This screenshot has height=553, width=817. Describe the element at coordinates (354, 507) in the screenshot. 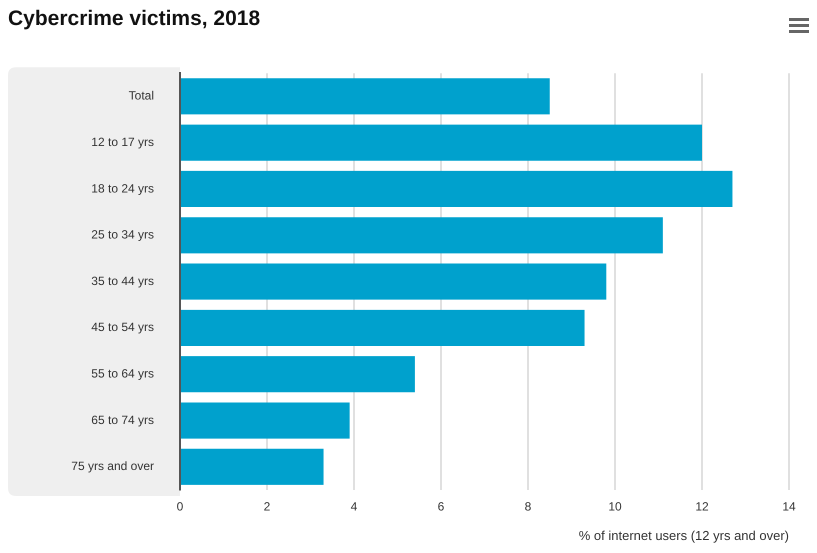

I see `x-tick-label: 4` at that location.